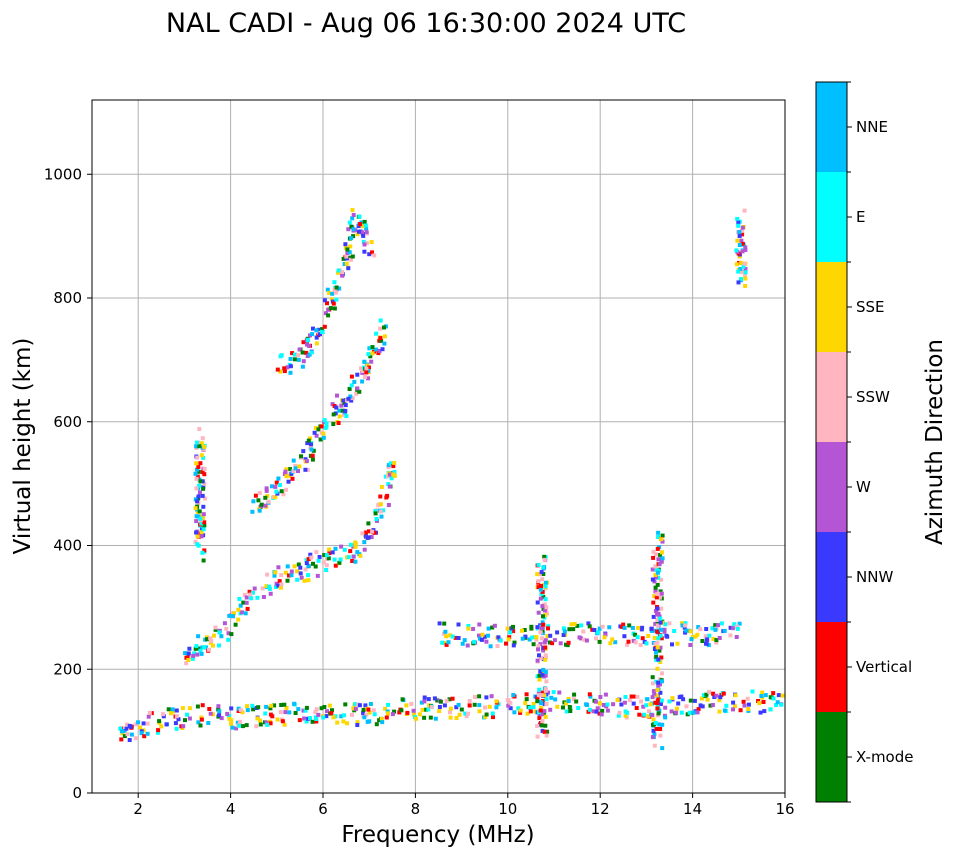  Describe the element at coordinates (507, 809) in the screenshot. I see `x-tick-label: 10` at that location.